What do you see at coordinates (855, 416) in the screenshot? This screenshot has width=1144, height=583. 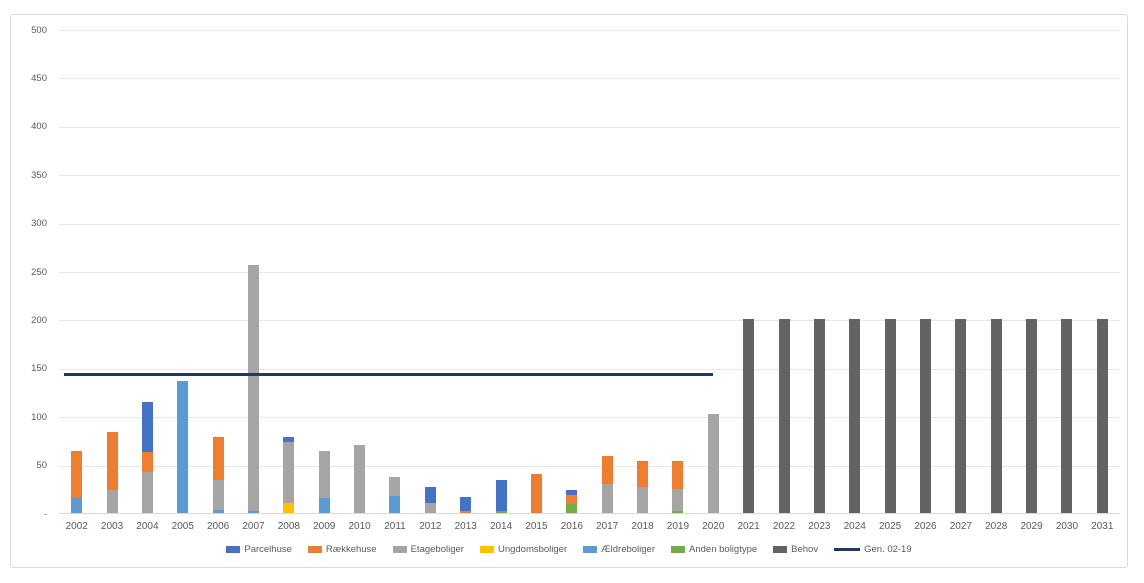 I see `bar-segment-behov-2024` at bounding box center [855, 416].